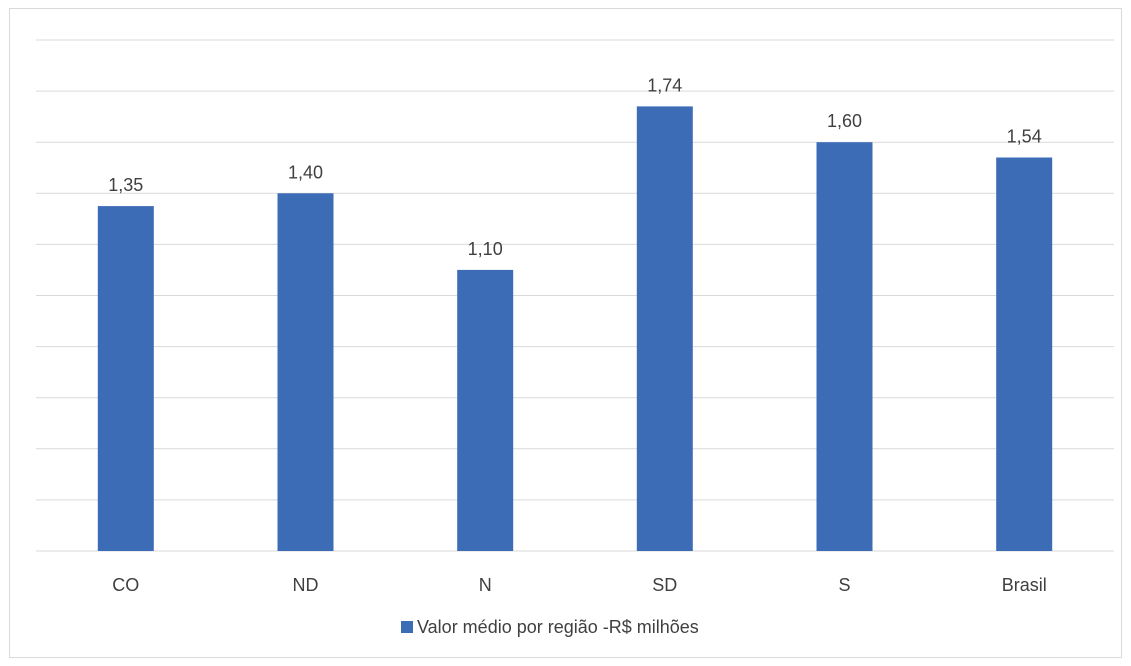 This screenshot has width=1131, height=666. What do you see at coordinates (1024, 137) in the screenshot?
I see `data-label-brasil: 1,54` at bounding box center [1024, 137].